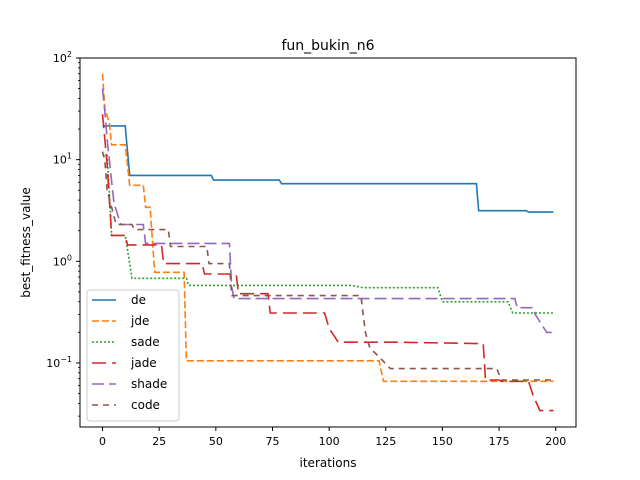  I want to click on legend-label-code: code, so click(145, 405).